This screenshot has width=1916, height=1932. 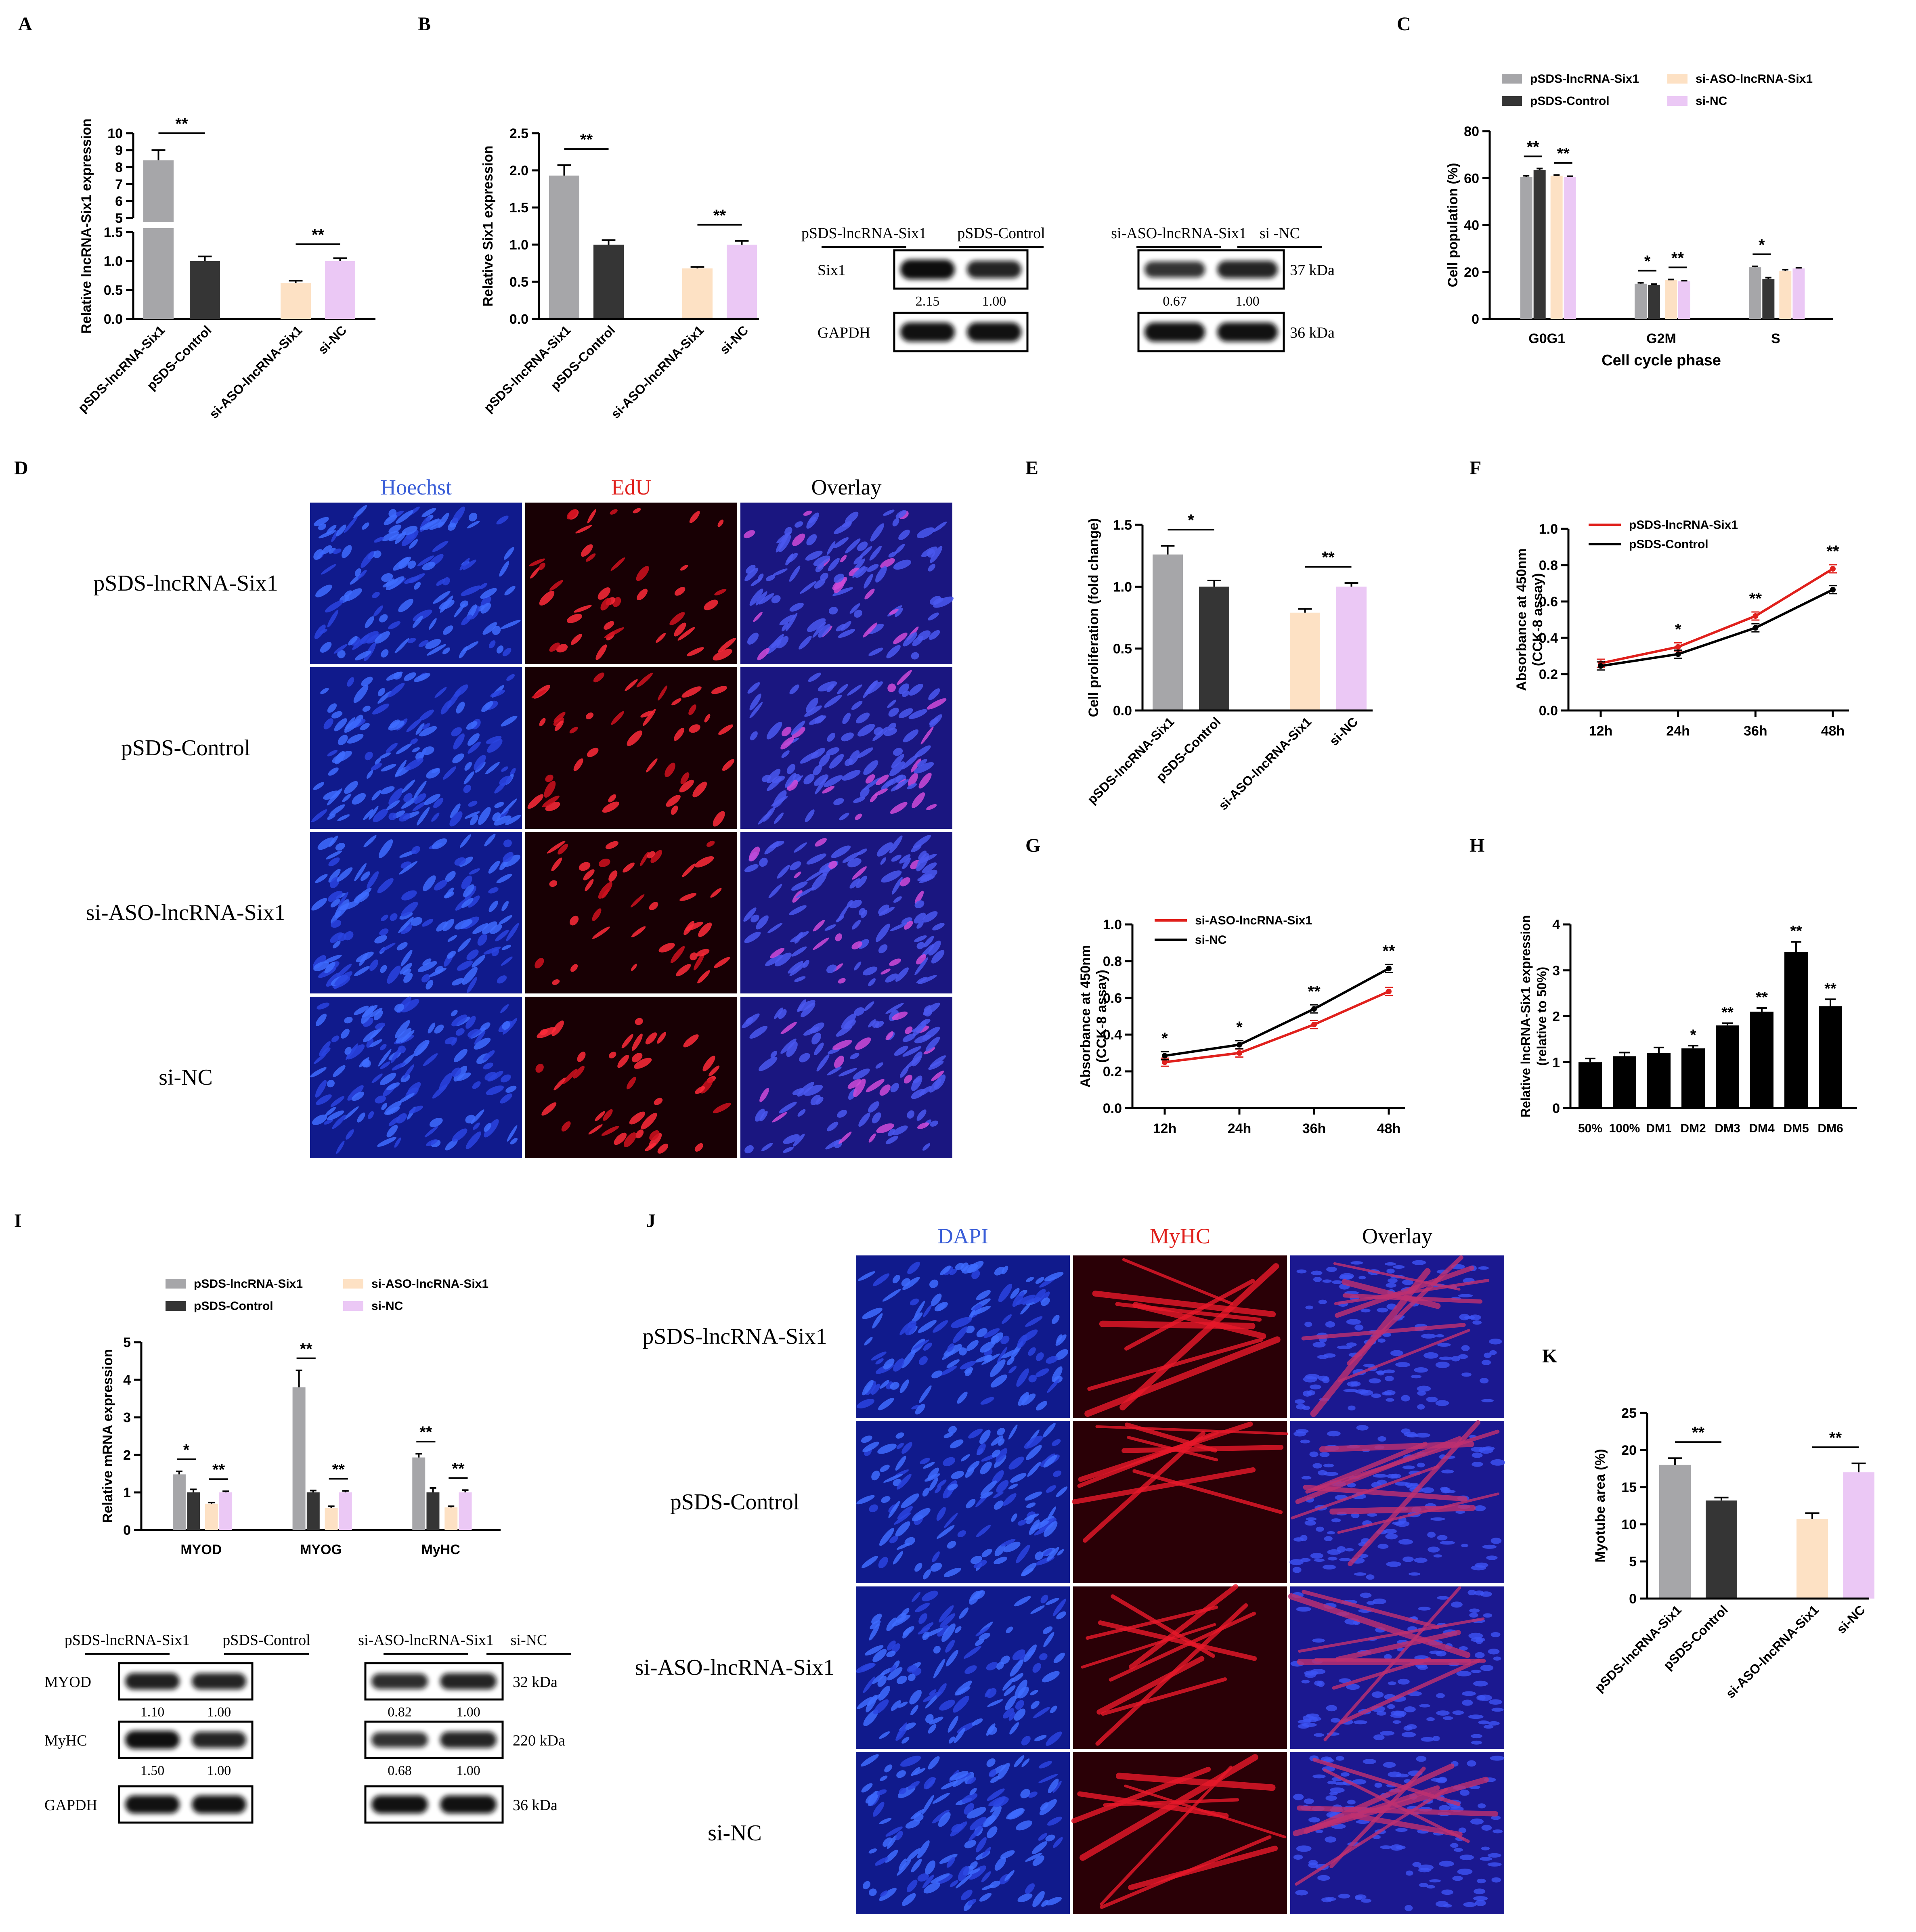 I want to click on panel-letter-J: J, so click(x=651, y=1221).